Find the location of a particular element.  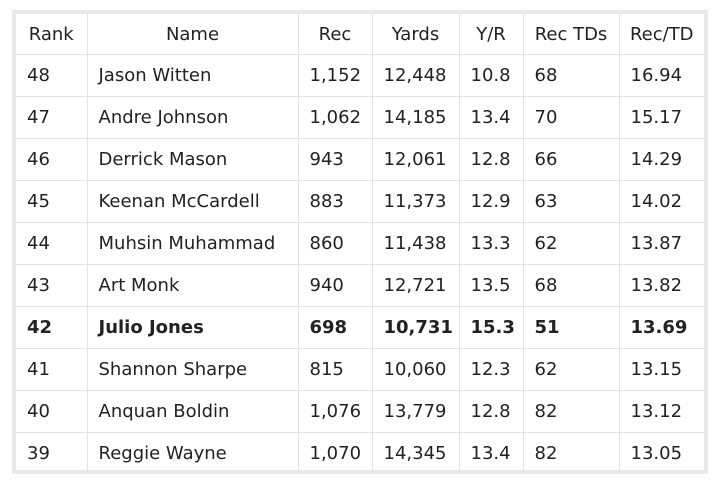

cell-rec-per-td: 13.05 is located at coordinates (656, 453).